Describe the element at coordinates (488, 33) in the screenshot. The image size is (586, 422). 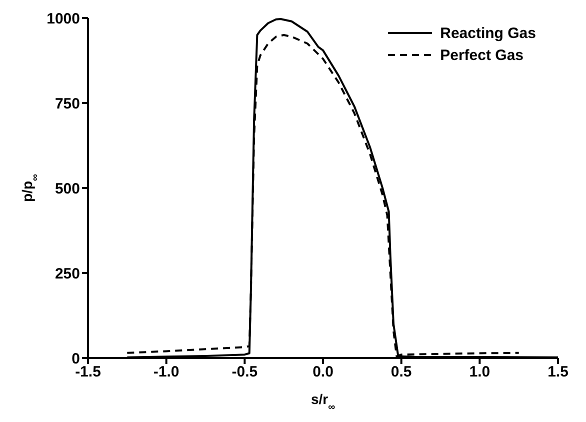
I see `legend-label: Reacting Gas` at that location.